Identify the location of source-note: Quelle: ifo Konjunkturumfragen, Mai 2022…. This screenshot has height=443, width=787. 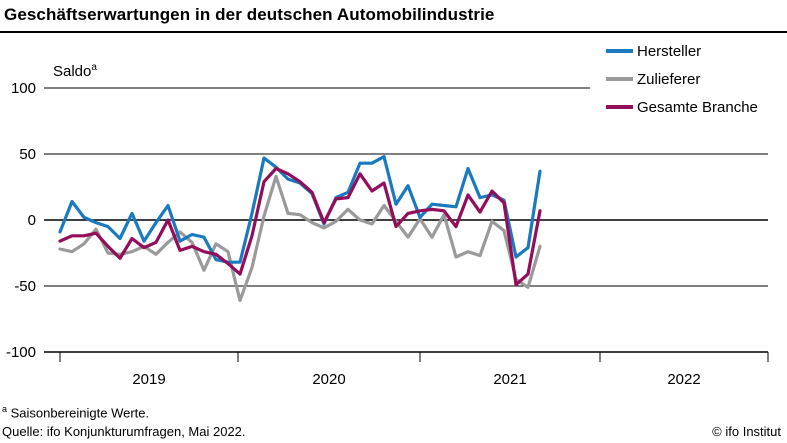
(124, 431).